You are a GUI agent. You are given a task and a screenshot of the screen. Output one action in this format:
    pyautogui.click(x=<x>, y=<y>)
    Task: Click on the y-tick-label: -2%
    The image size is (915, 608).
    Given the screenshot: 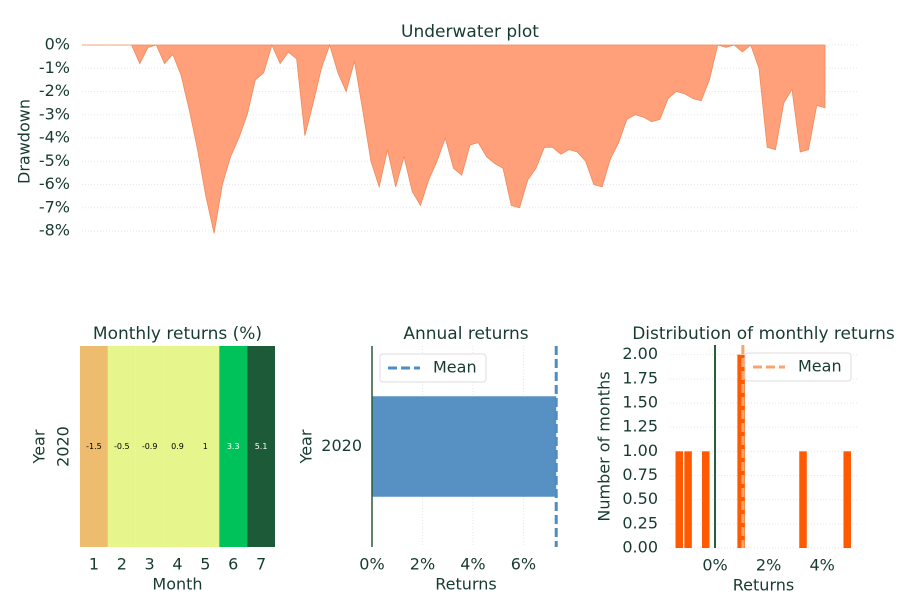 What is the action you would take?
    pyautogui.click(x=54, y=90)
    